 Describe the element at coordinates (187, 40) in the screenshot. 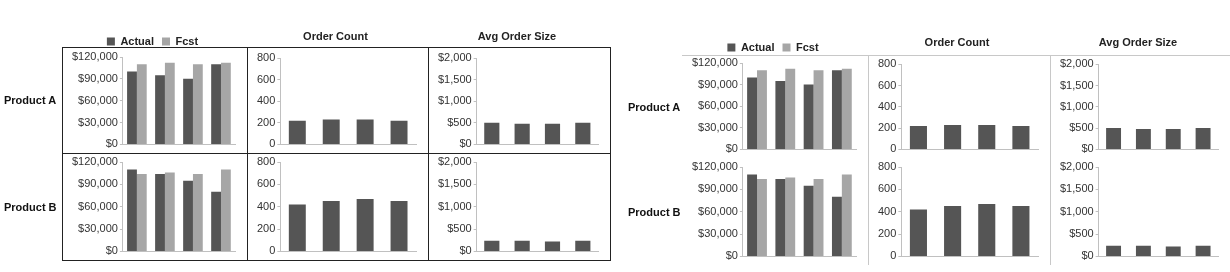

I see `legend-label: Fcst` at that location.